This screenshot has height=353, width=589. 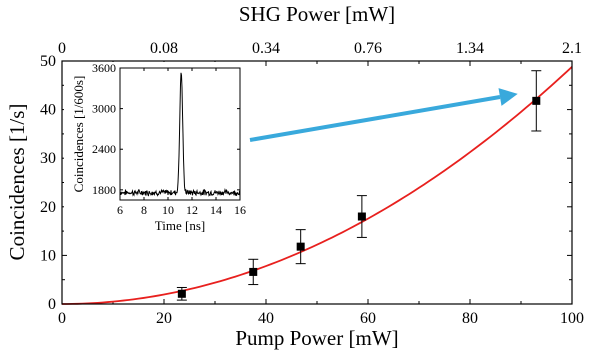 I want to click on x-tick-label: 20, so click(x=164, y=318).